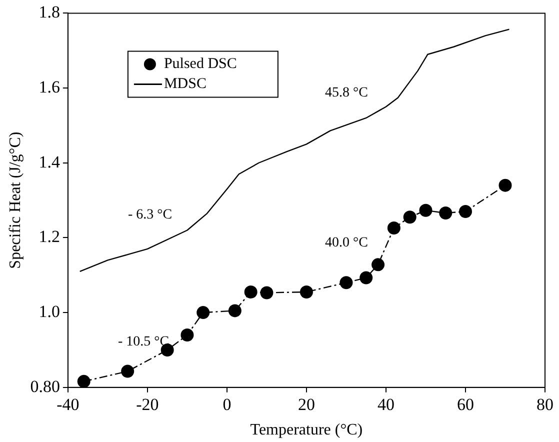 The height and width of the screenshot is (442, 559). What do you see at coordinates (306, 430) in the screenshot?
I see `x-axis-title: Temperature (°C)` at bounding box center [306, 430].